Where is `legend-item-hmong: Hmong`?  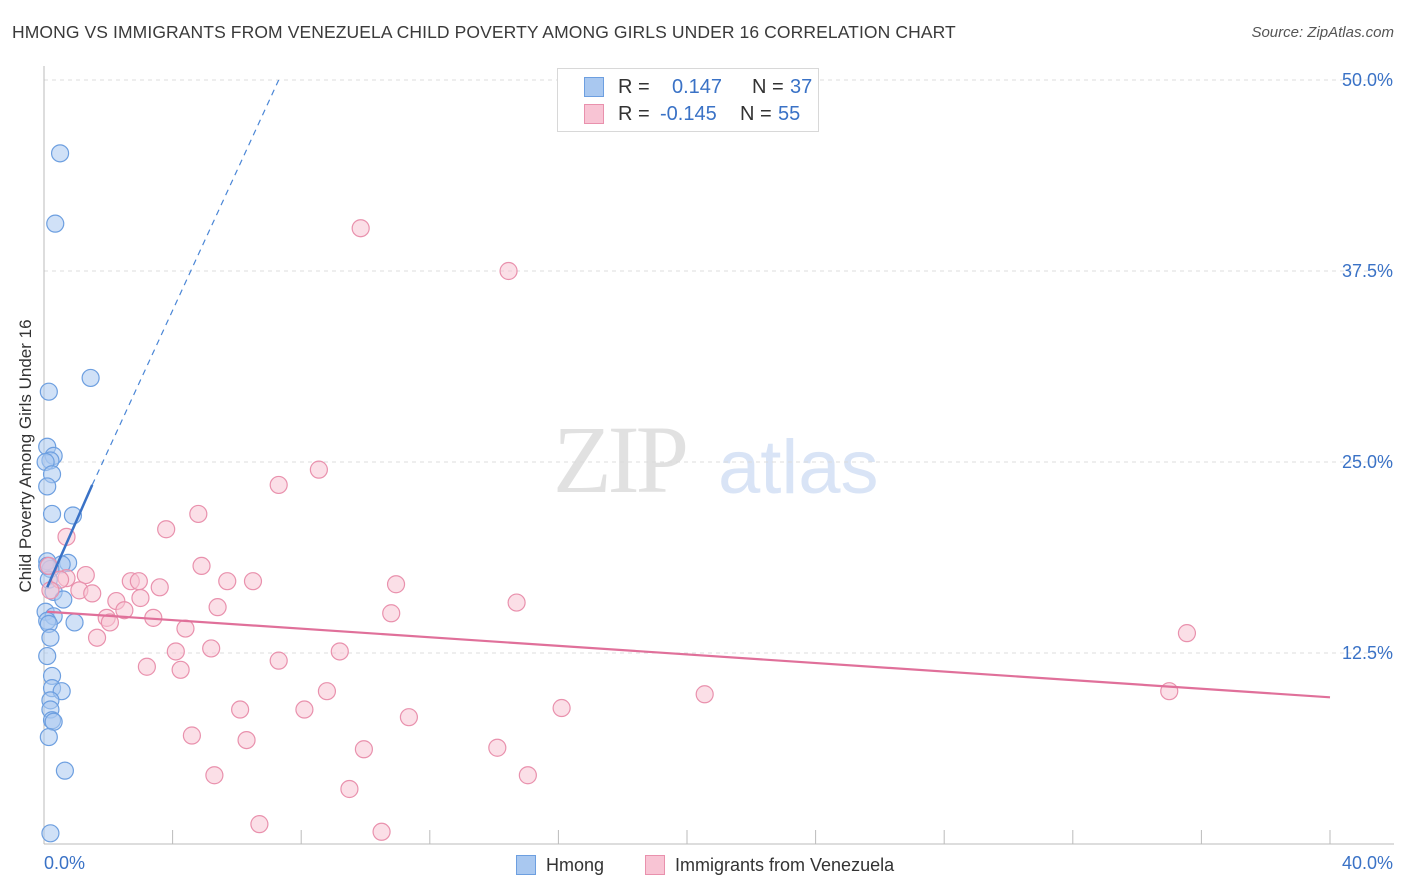 legend-item-hmong: Hmong is located at coordinates (560, 865).